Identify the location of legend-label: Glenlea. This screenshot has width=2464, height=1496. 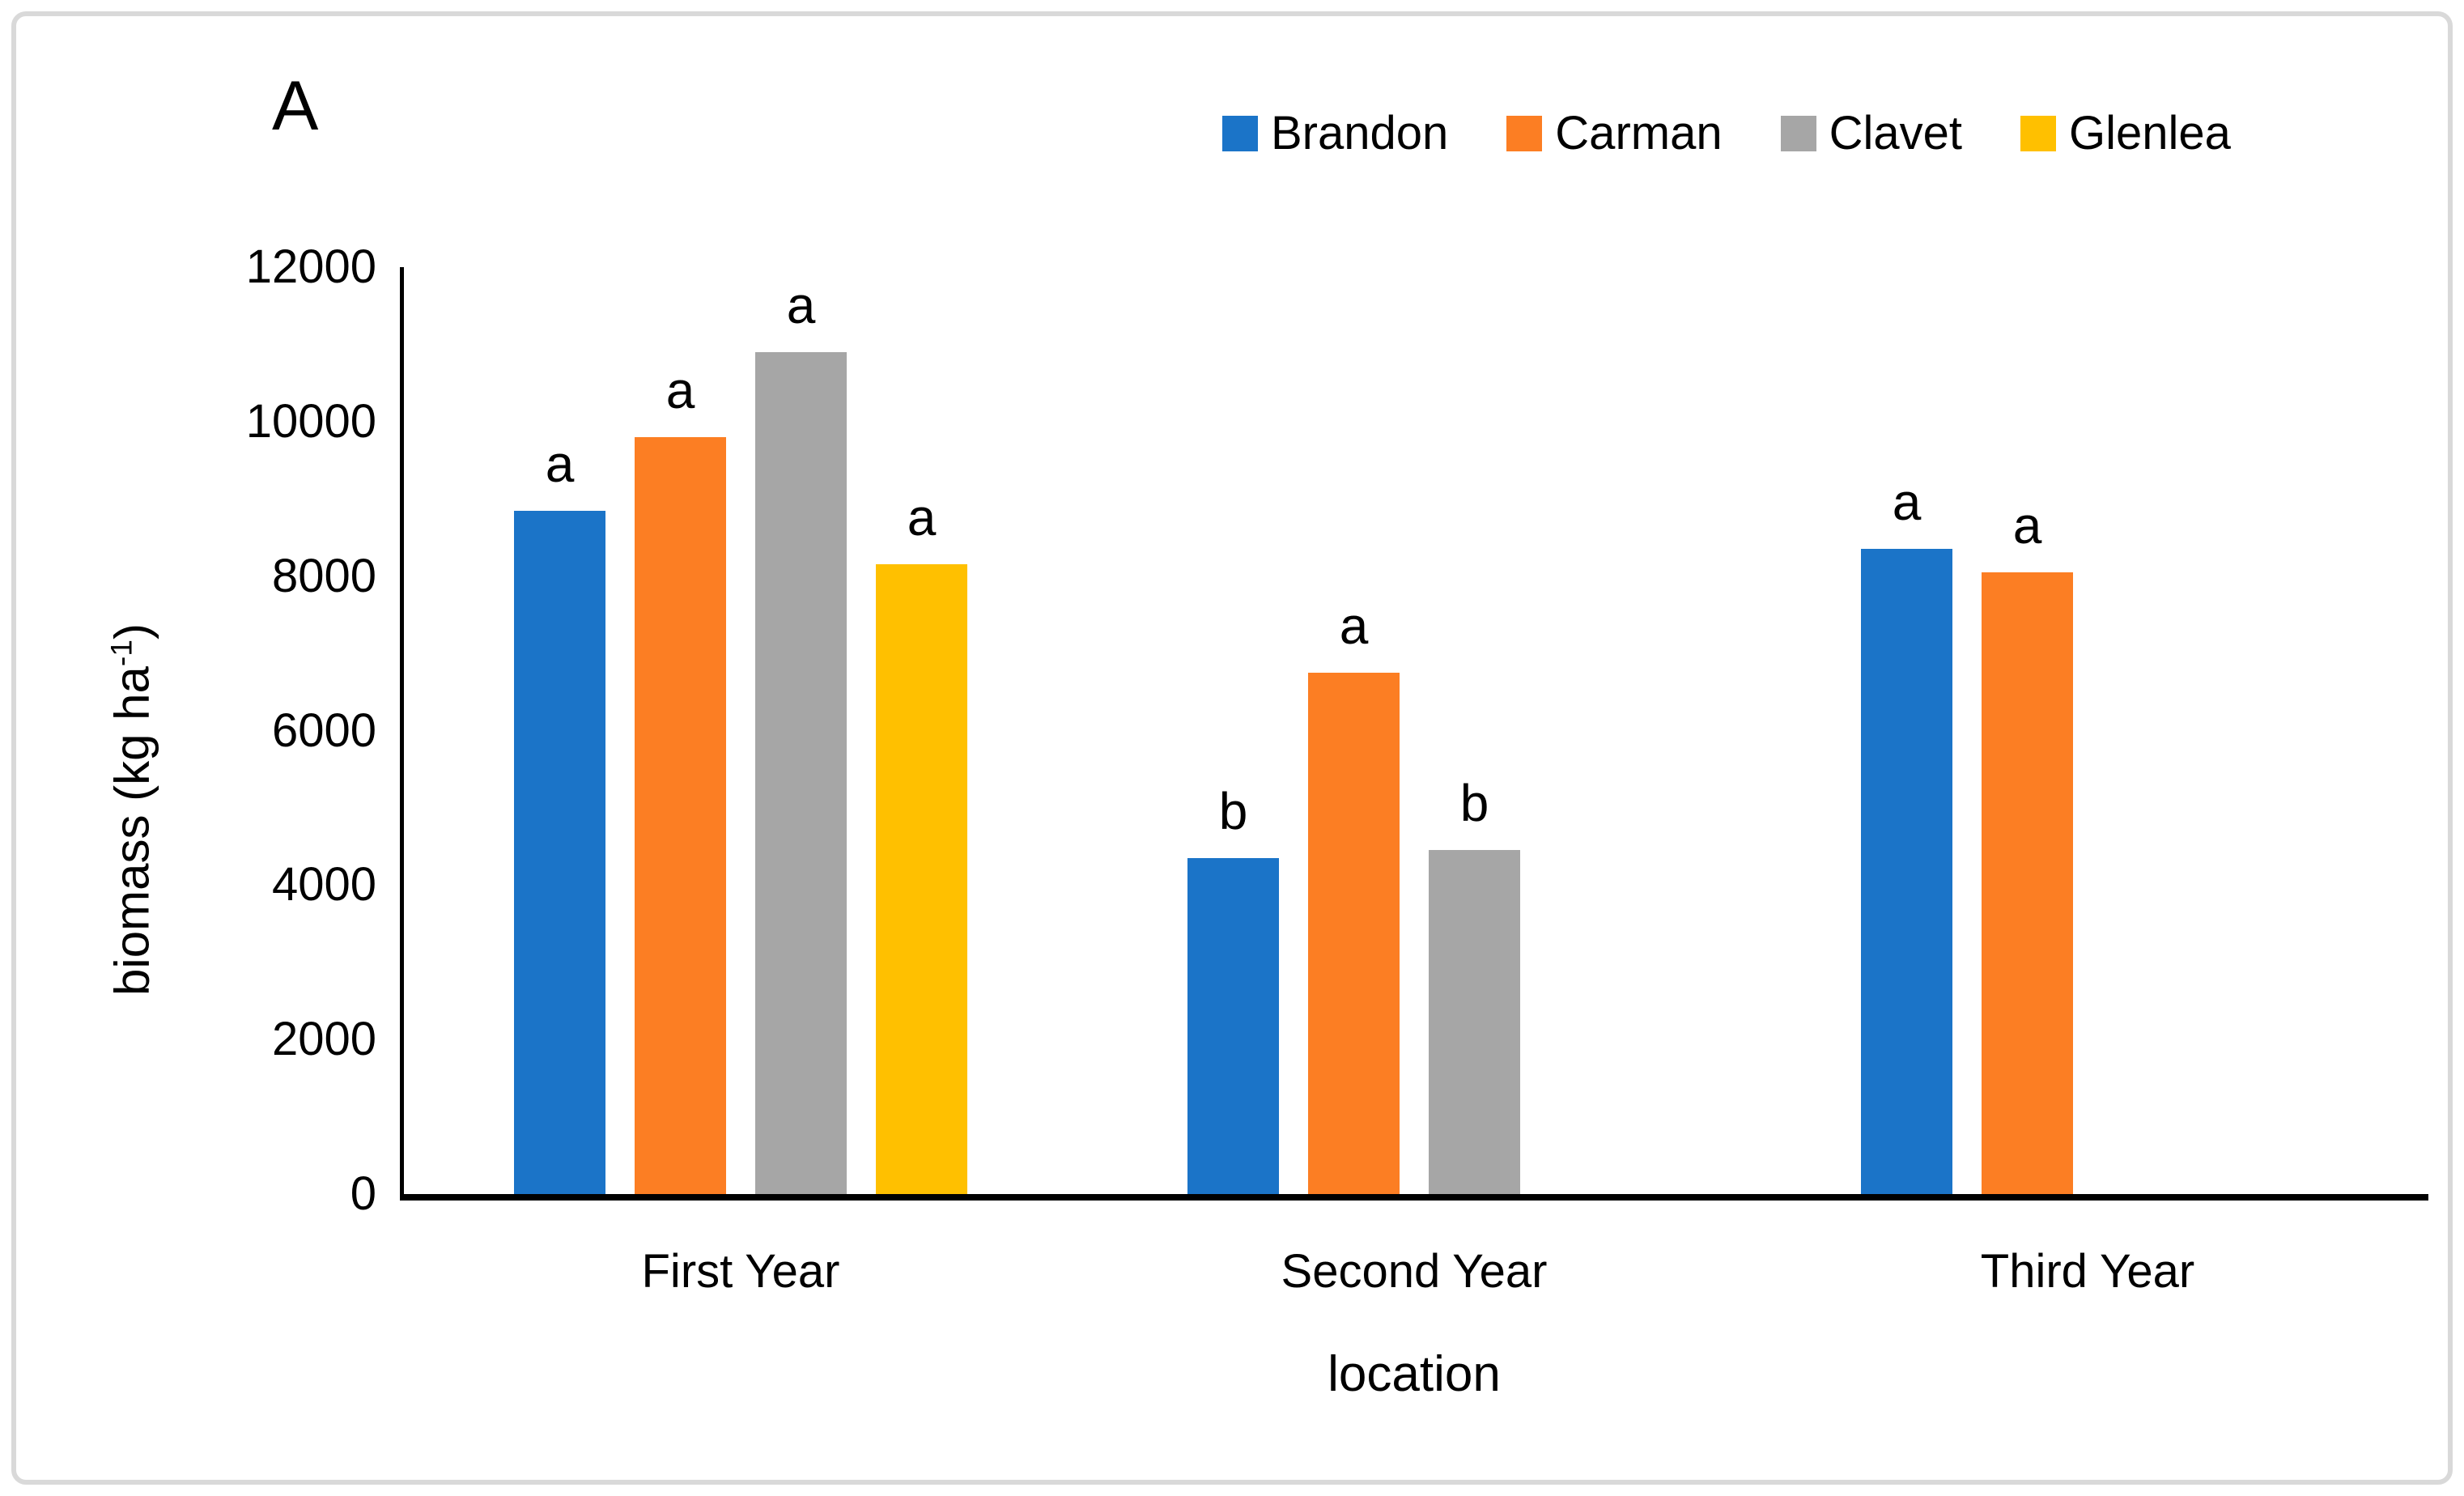
(2150, 133).